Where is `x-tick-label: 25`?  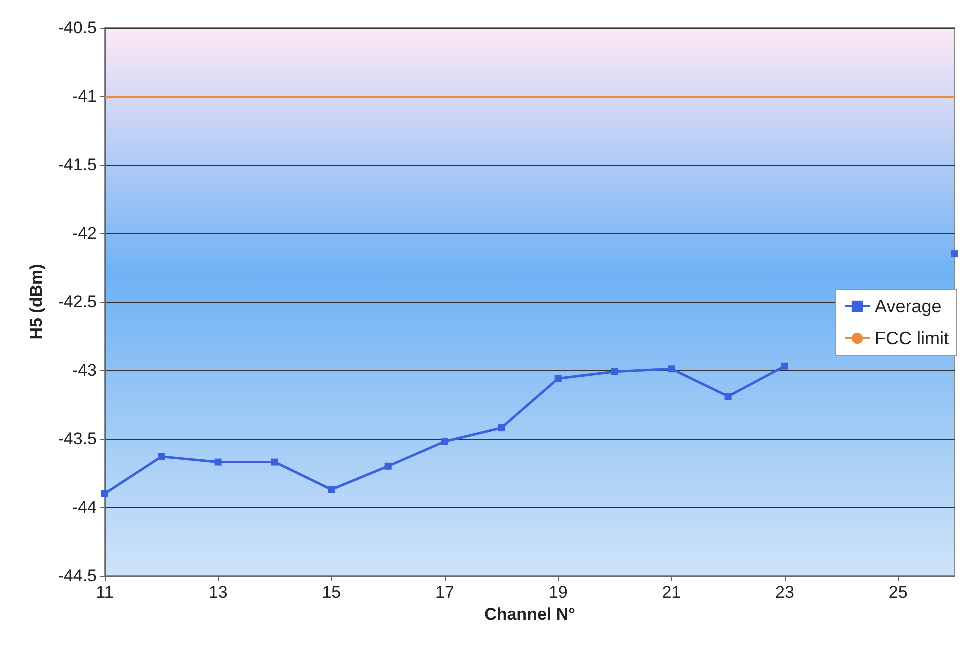
x-tick-label: 25 is located at coordinates (898, 592).